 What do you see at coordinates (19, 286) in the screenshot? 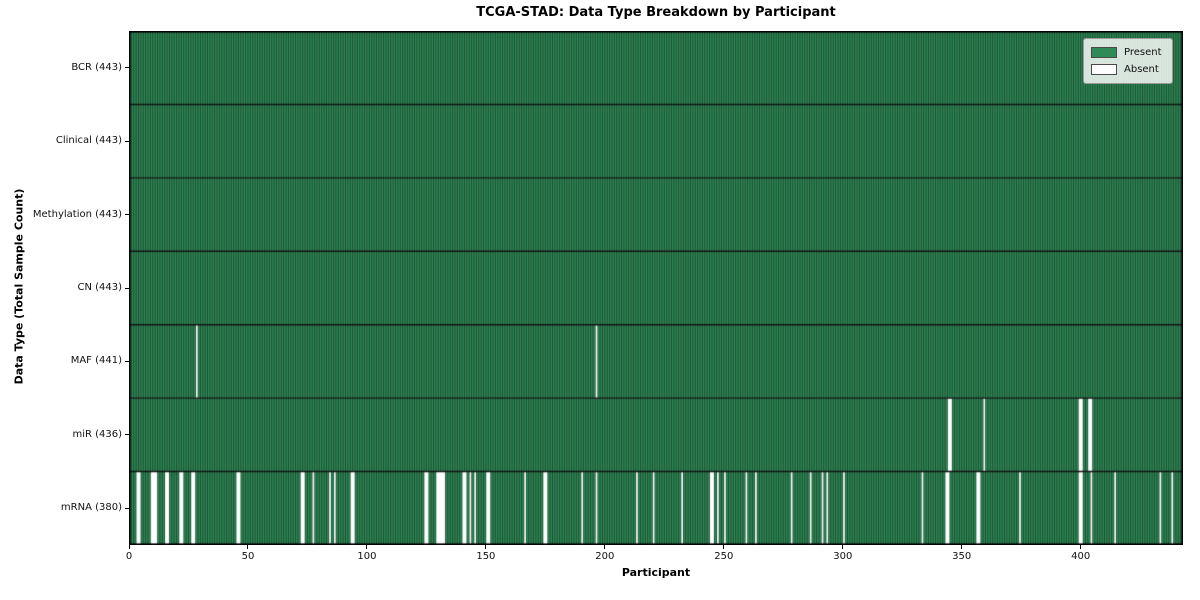
I see `y-axis-label: Data Type (Total Sample Count)` at bounding box center [19, 286].